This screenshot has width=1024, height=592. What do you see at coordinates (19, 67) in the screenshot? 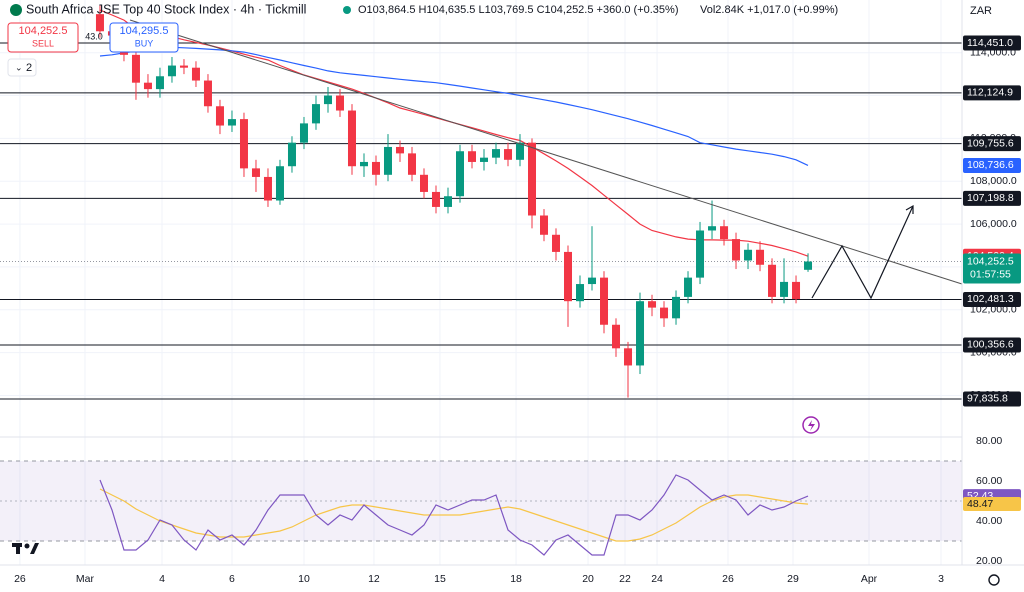
I see `chevron: ⌄` at bounding box center [19, 67].